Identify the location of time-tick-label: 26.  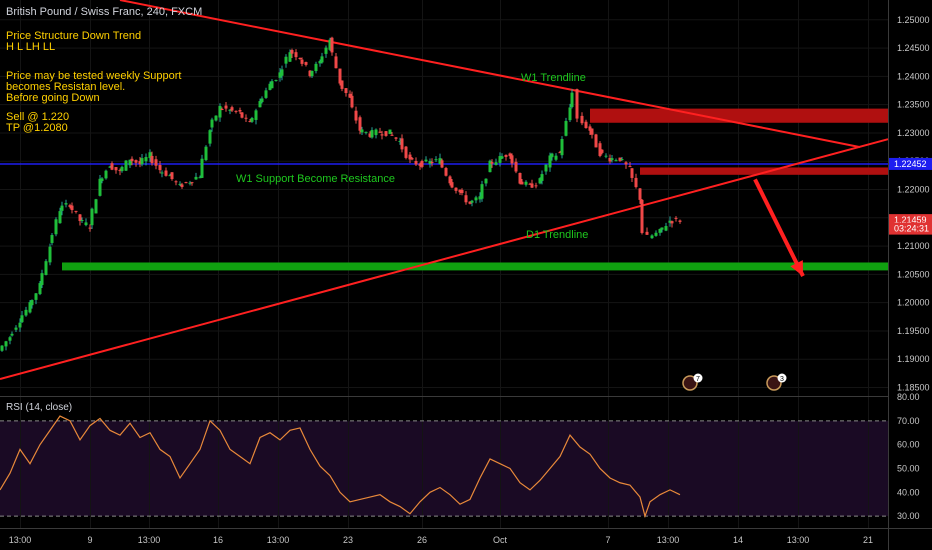
(422, 540).